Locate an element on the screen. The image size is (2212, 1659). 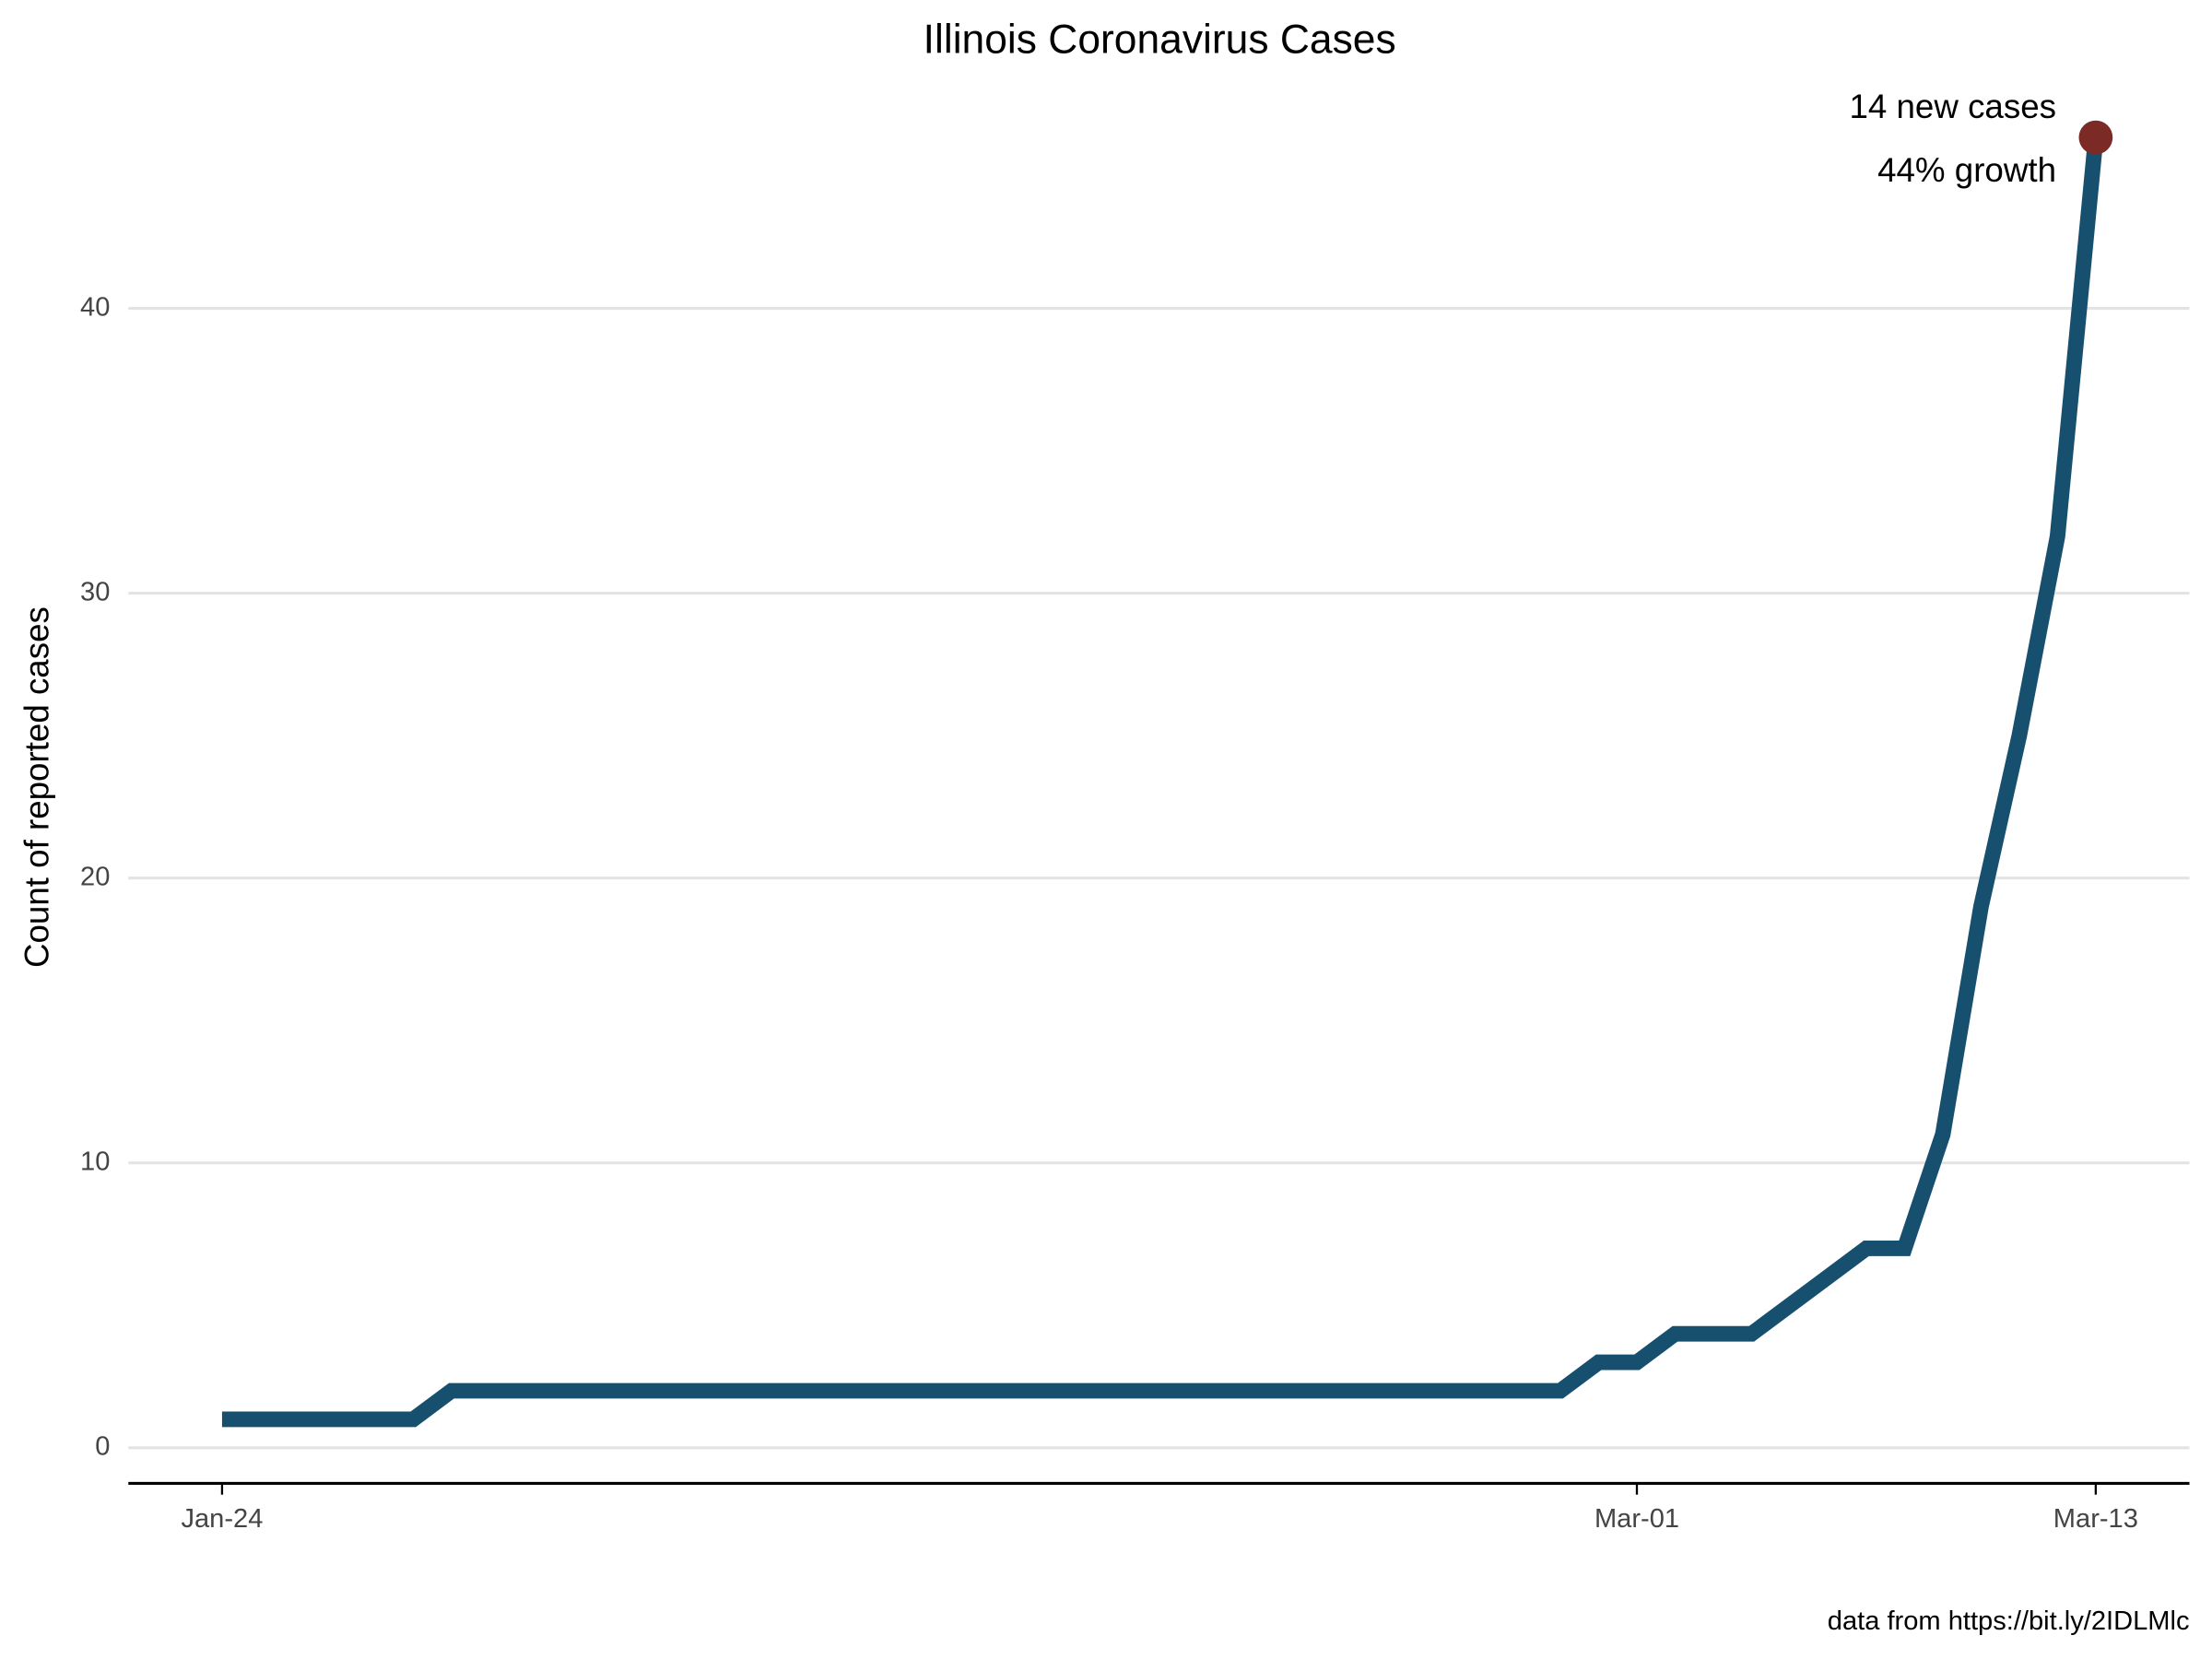
y-tick-label: 40 is located at coordinates (95, 307).